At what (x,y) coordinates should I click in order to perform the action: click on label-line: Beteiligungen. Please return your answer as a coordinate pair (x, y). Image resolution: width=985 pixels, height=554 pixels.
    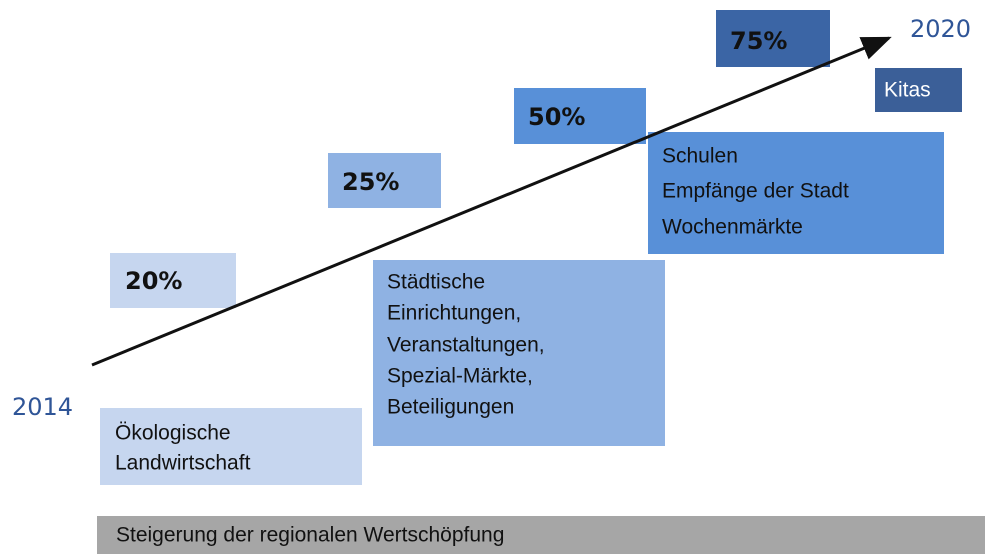
    Looking at the image, I should click on (450, 407).